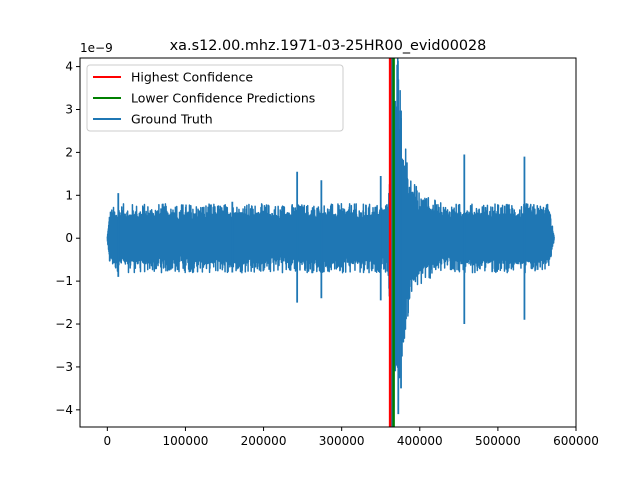 Image resolution: width=640 pixels, height=484 pixels. What do you see at coordinates (108, 441) in the screenshot?
I see `x-tick-label: 0` at bounding box center [108, 441].